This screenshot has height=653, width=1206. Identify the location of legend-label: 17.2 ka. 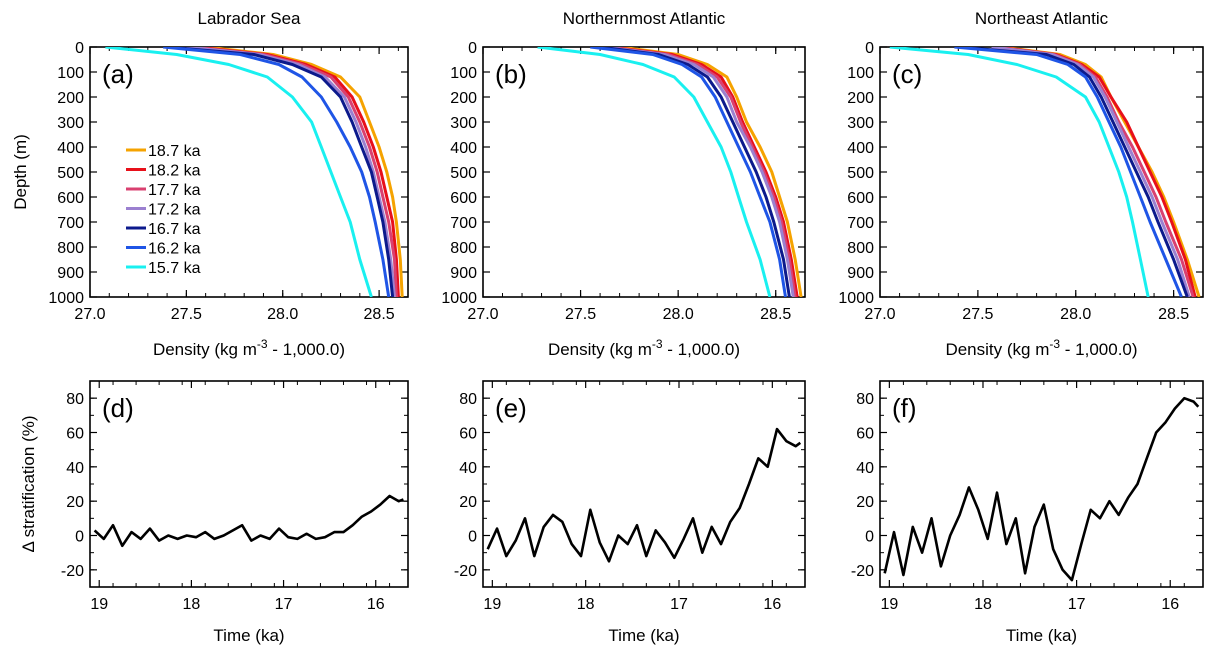
(174, 210).